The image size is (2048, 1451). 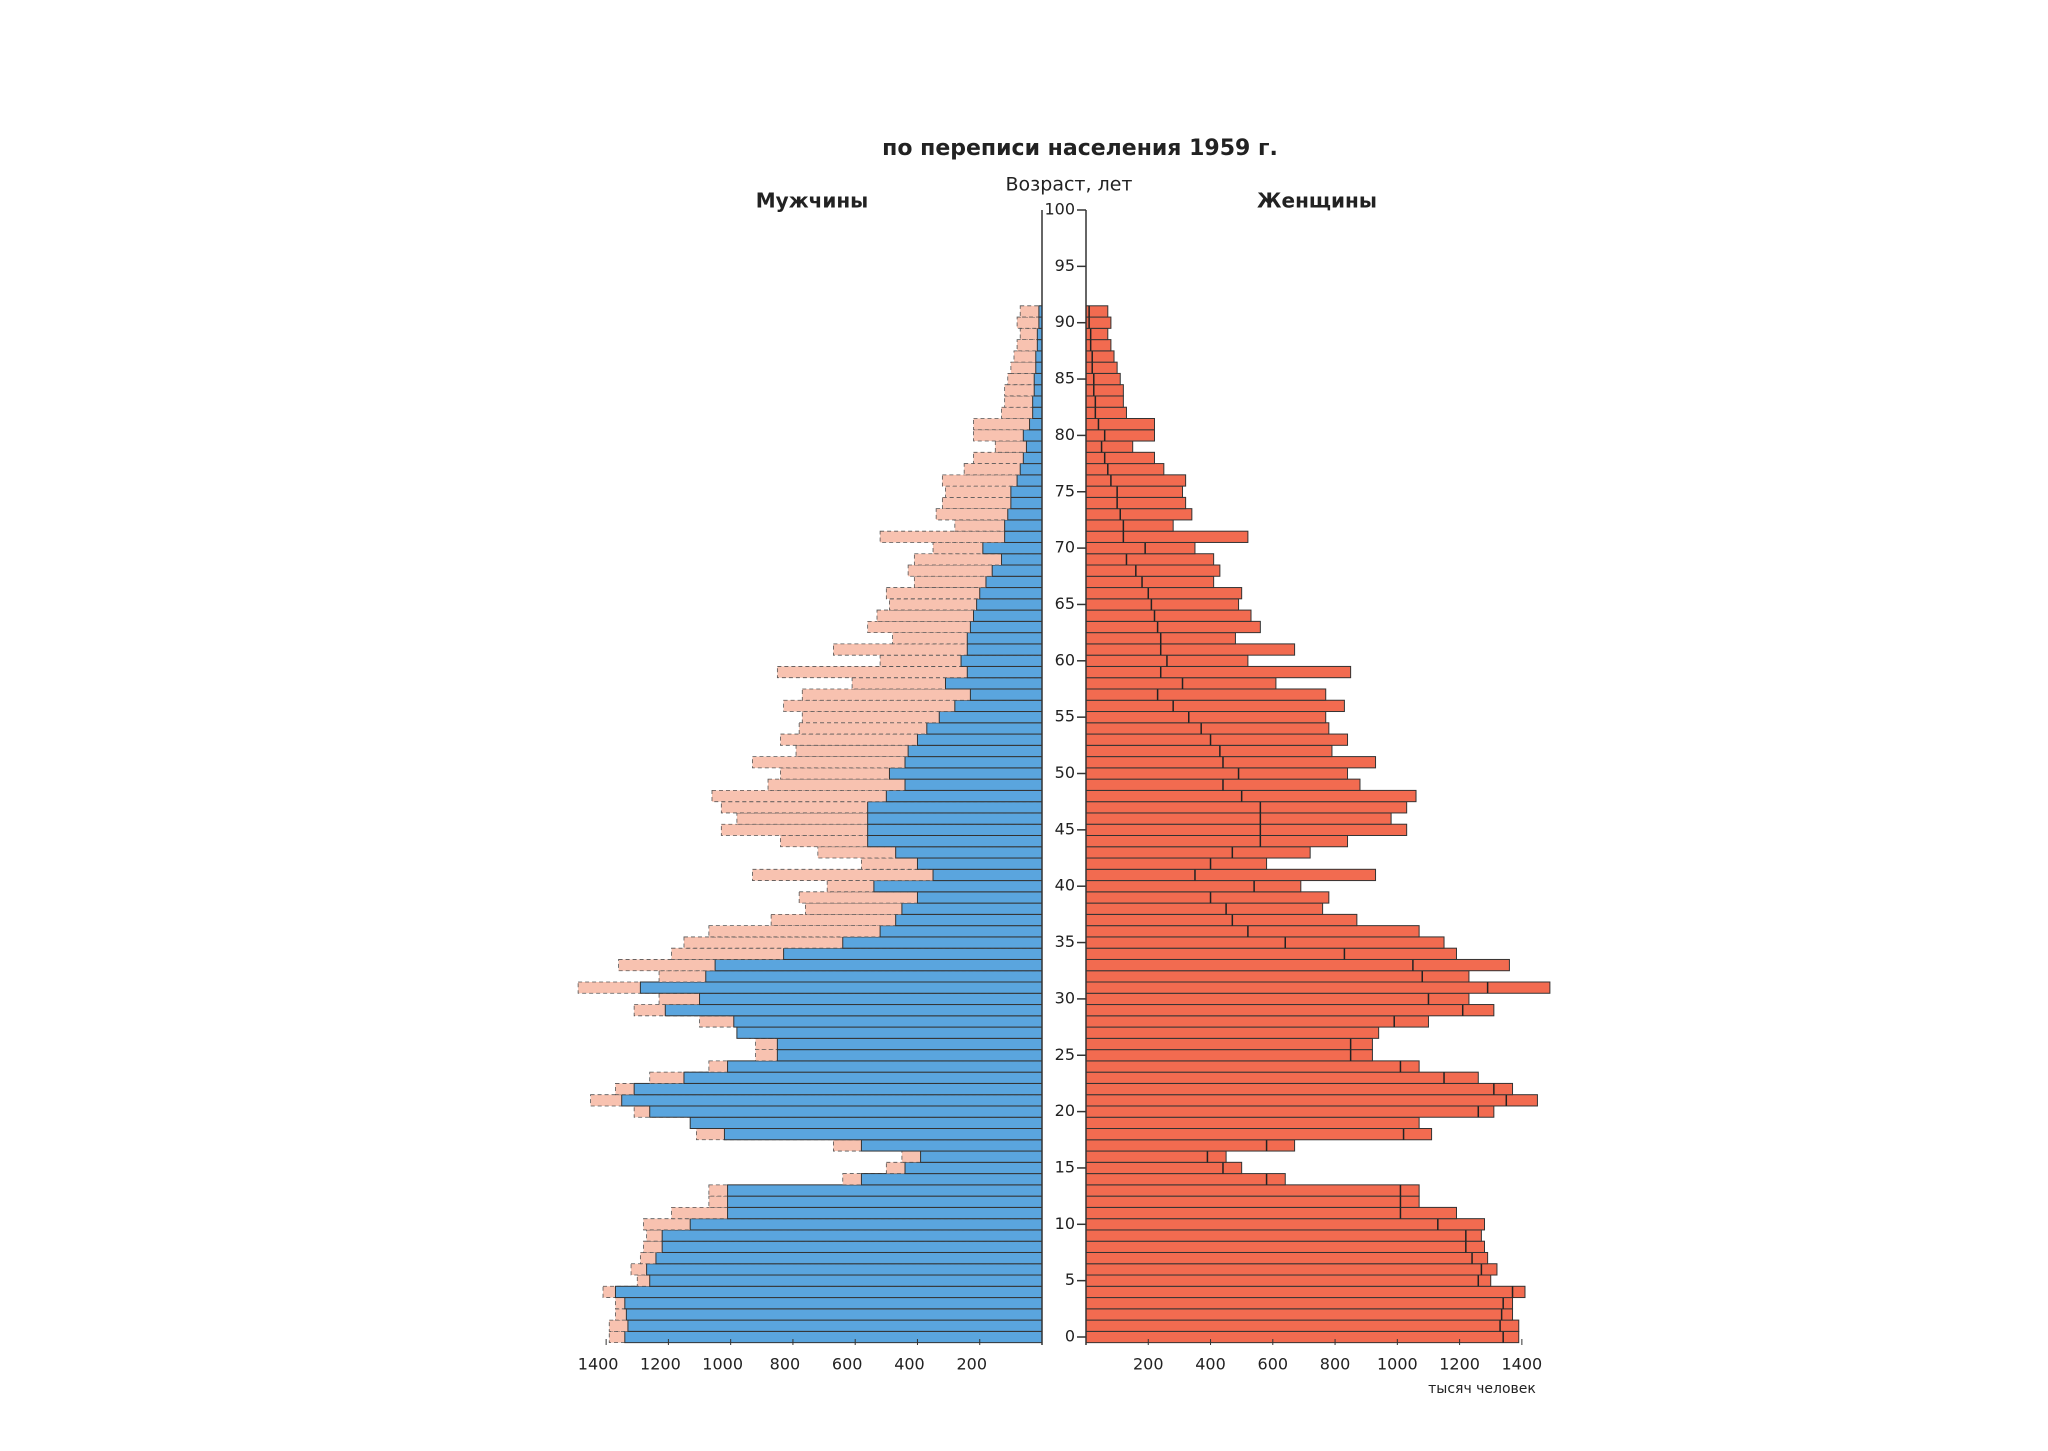 What do you see at coordinates (1065, 490) in the screenshot?
I see `y-tick-label: 75` at bounding box center [1065, 490].